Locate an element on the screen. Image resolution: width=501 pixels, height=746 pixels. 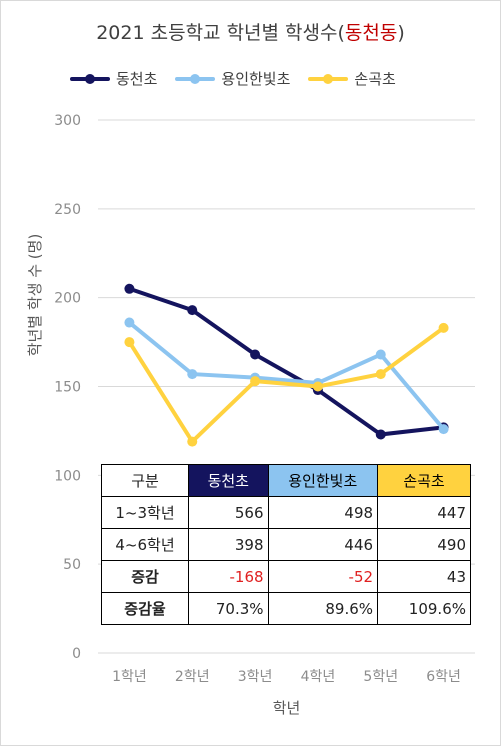
row-label: 증감율 is located at coordinates (145, 608).